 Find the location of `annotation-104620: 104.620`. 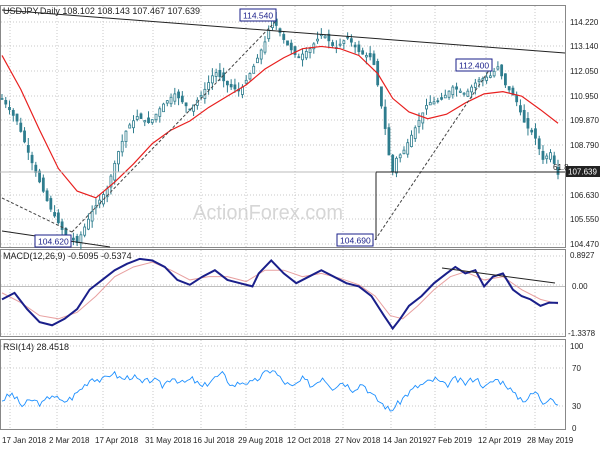

annotation-104620: 104.620 is located at coordinates (53, 241).